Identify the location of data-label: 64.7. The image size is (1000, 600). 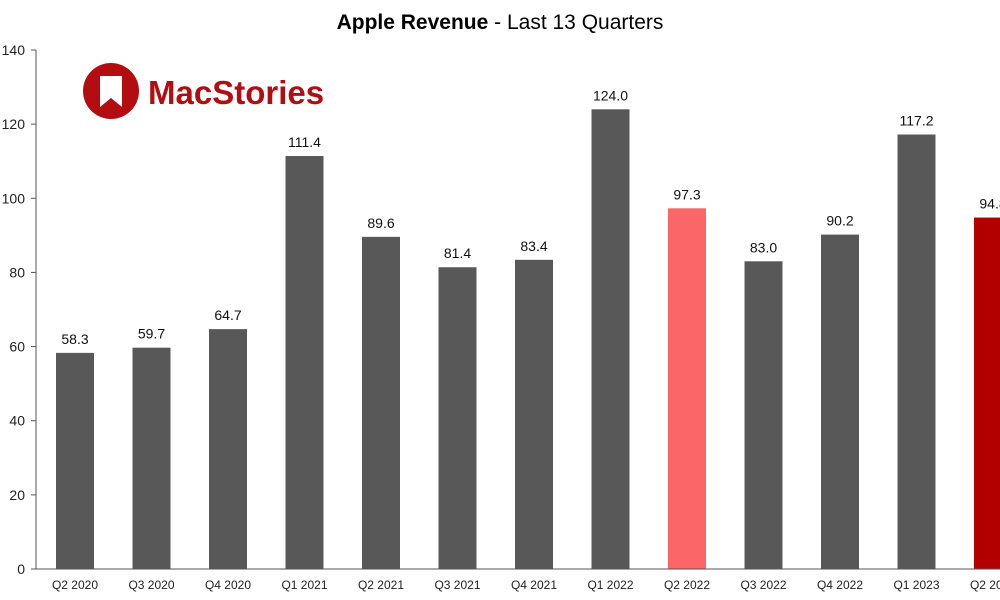
(227, 315).